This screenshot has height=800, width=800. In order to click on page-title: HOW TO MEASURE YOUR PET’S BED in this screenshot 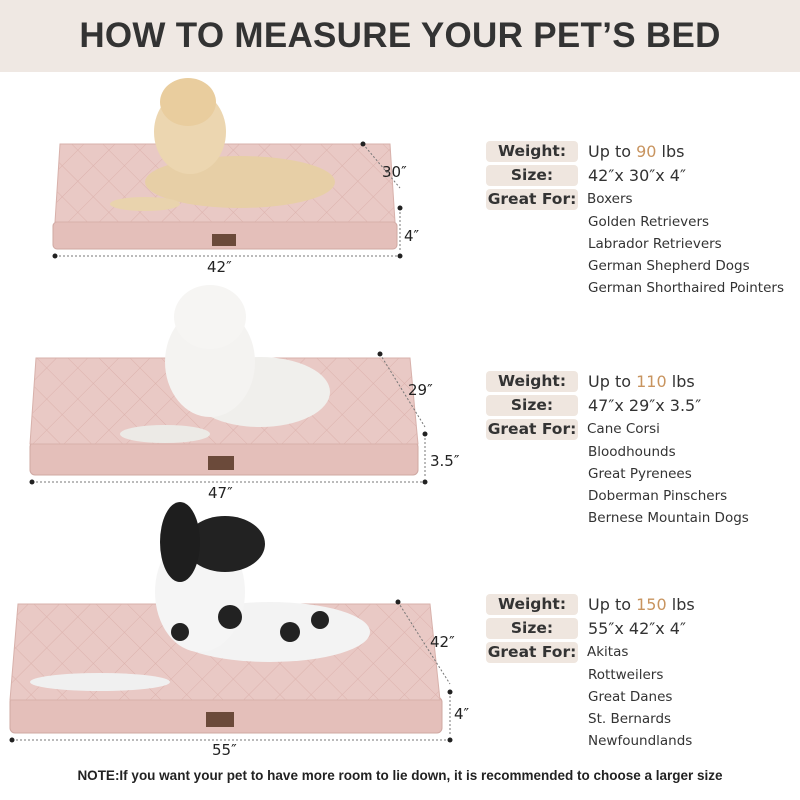, I will do `click(400, 35)`.